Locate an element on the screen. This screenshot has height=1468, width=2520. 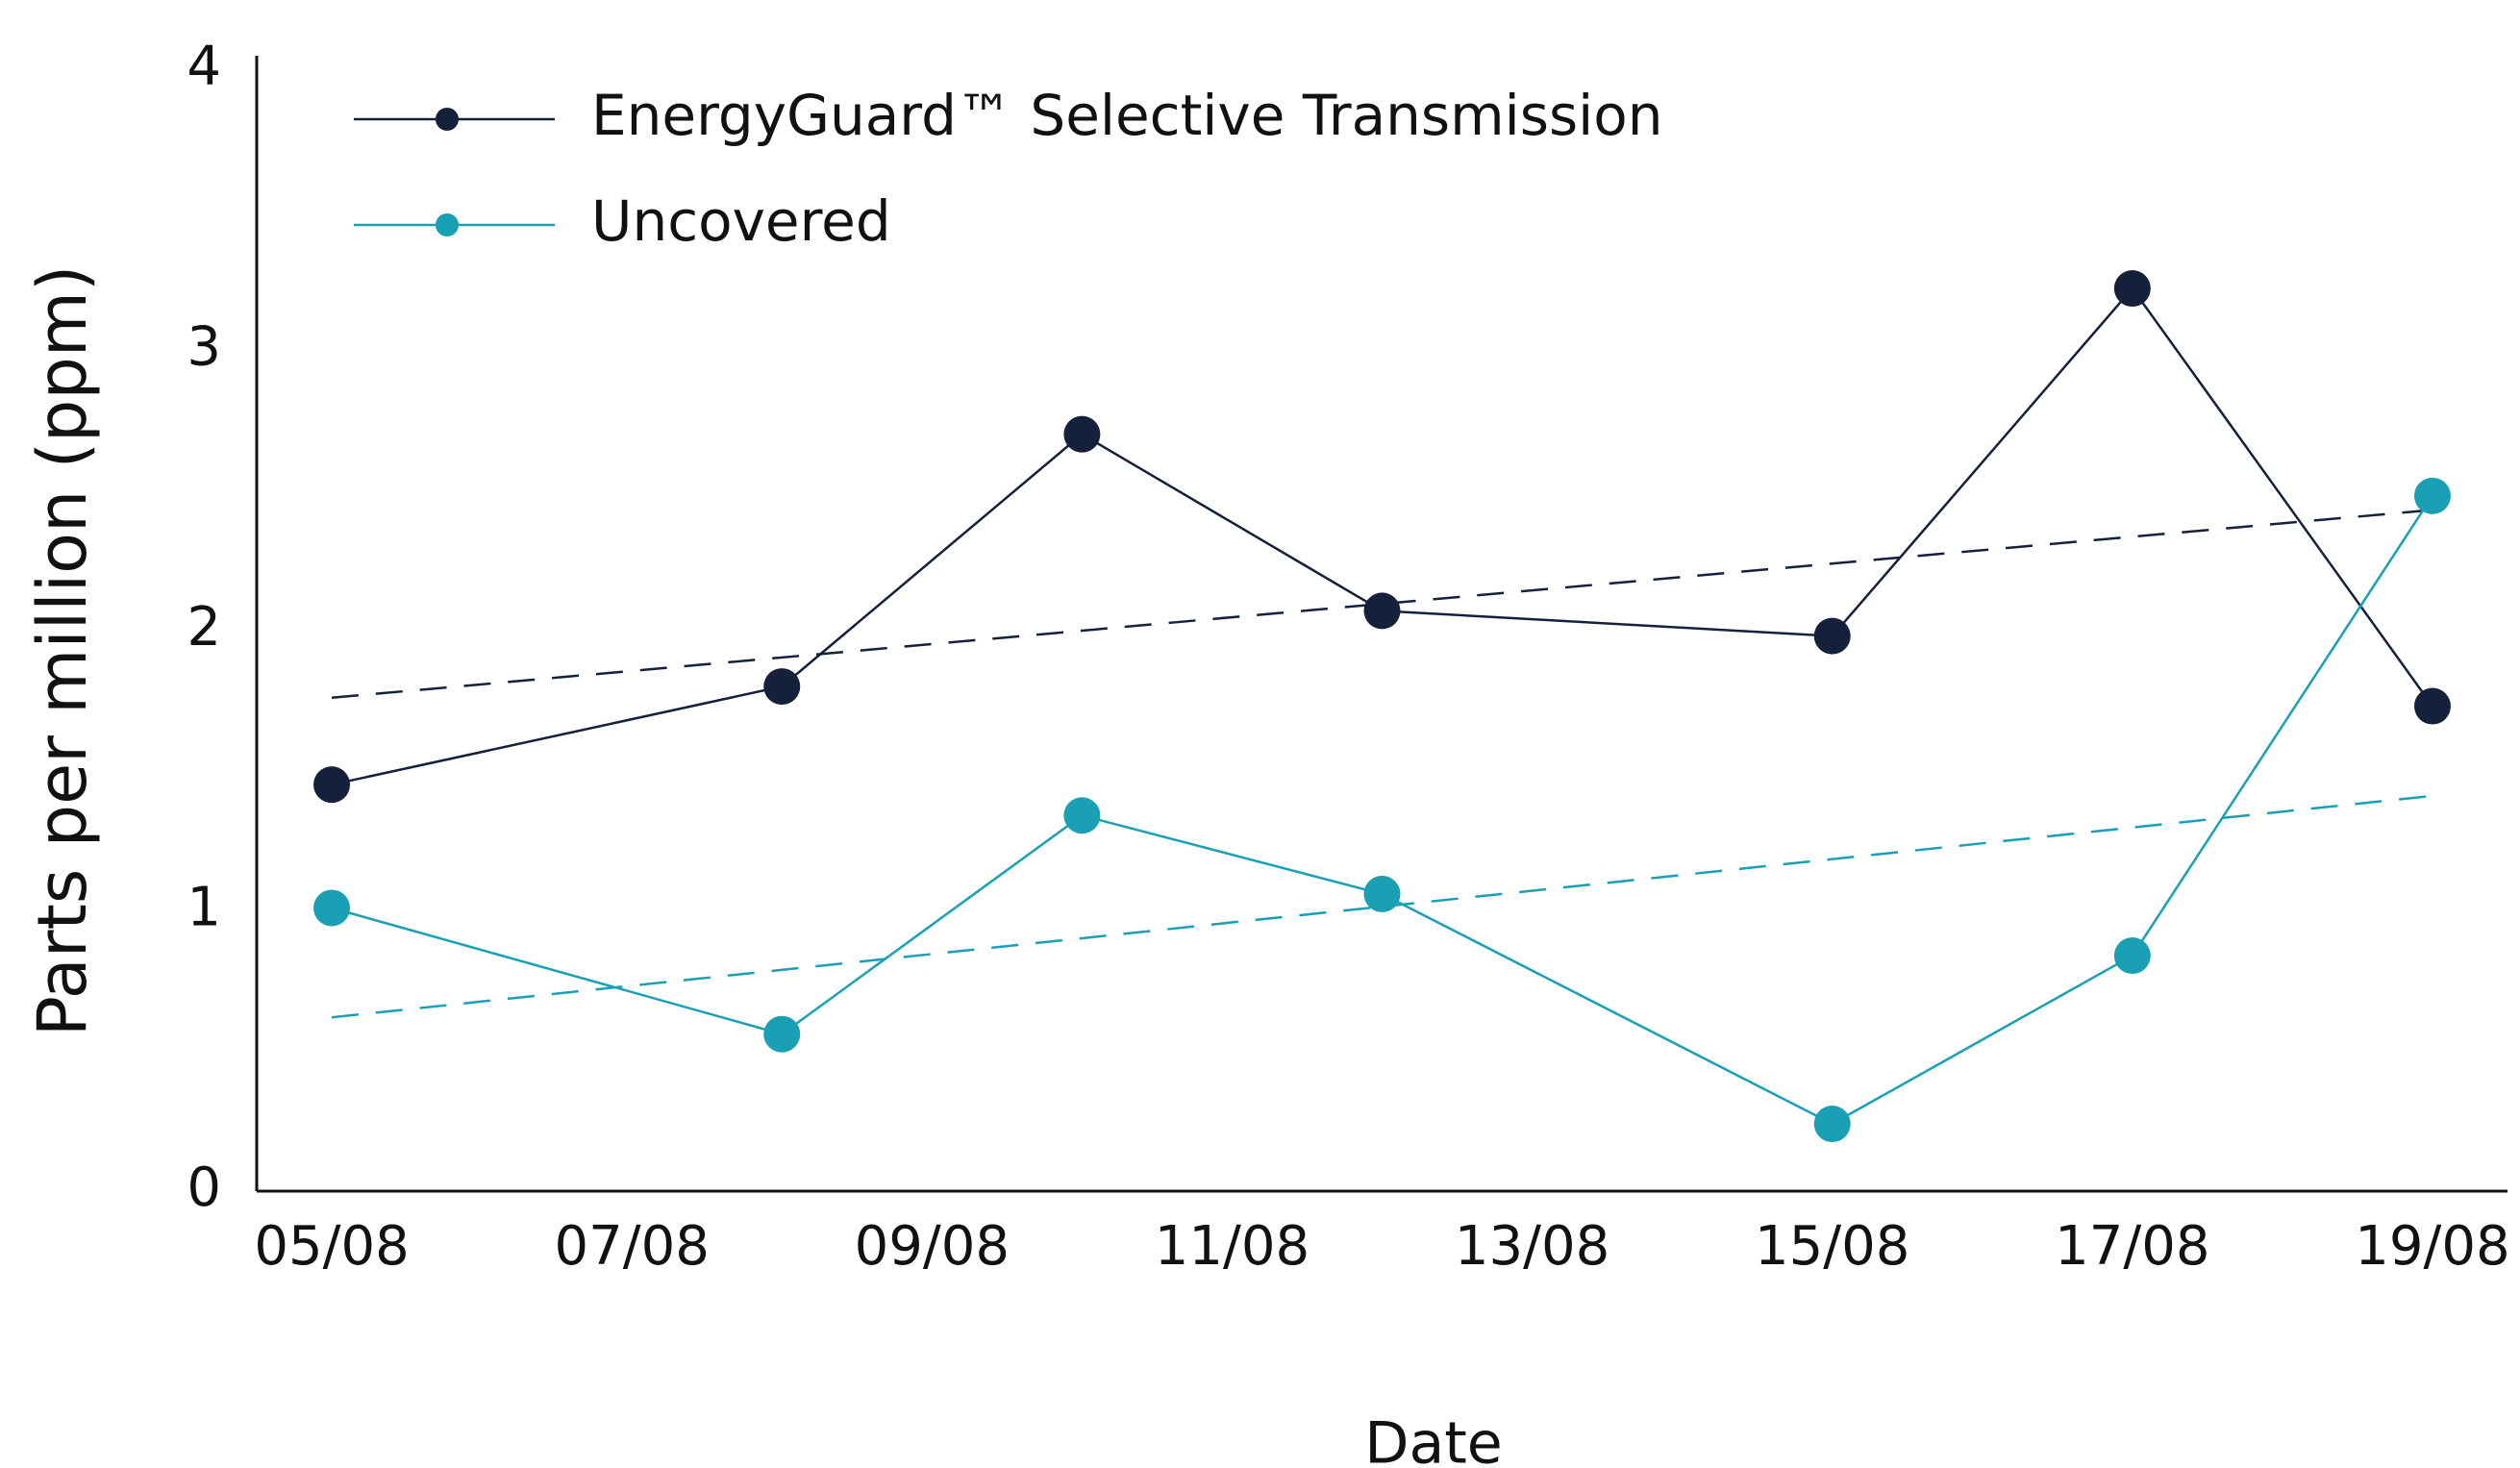
y-tick-label: 0 is located at coordinates (204, 1188).